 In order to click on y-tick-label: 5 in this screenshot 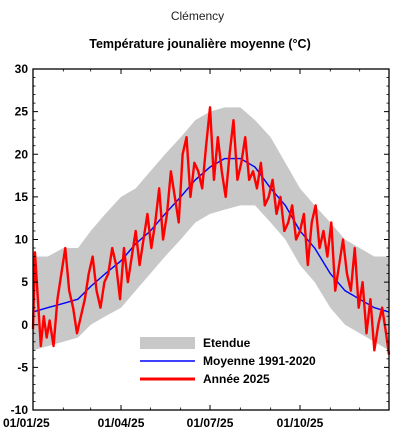, I will do `click(24, 282)`.